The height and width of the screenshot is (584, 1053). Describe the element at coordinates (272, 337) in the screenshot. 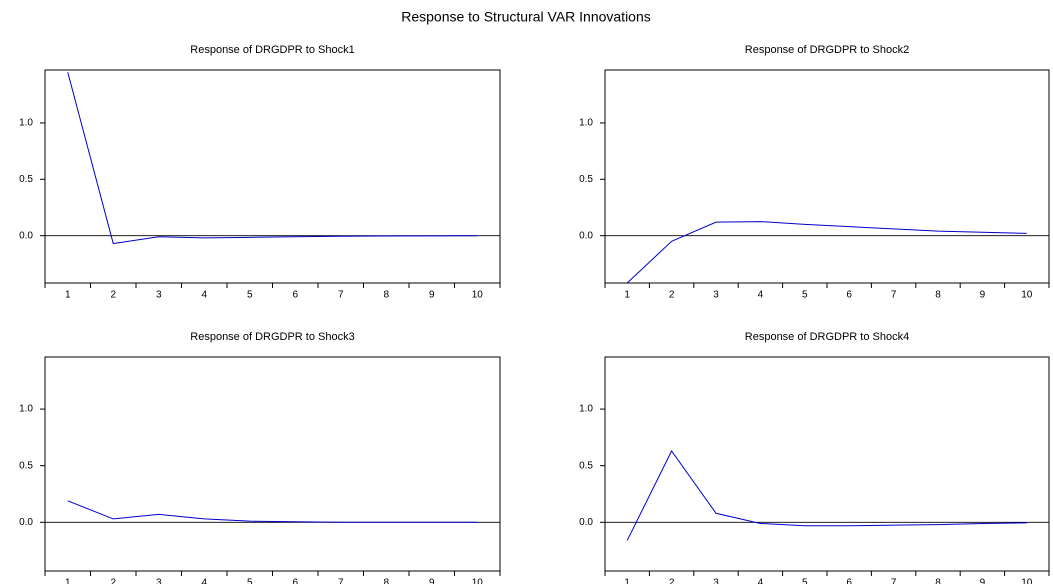

I see `panel-title: Response of DRGDPR to Shock3` at that location.